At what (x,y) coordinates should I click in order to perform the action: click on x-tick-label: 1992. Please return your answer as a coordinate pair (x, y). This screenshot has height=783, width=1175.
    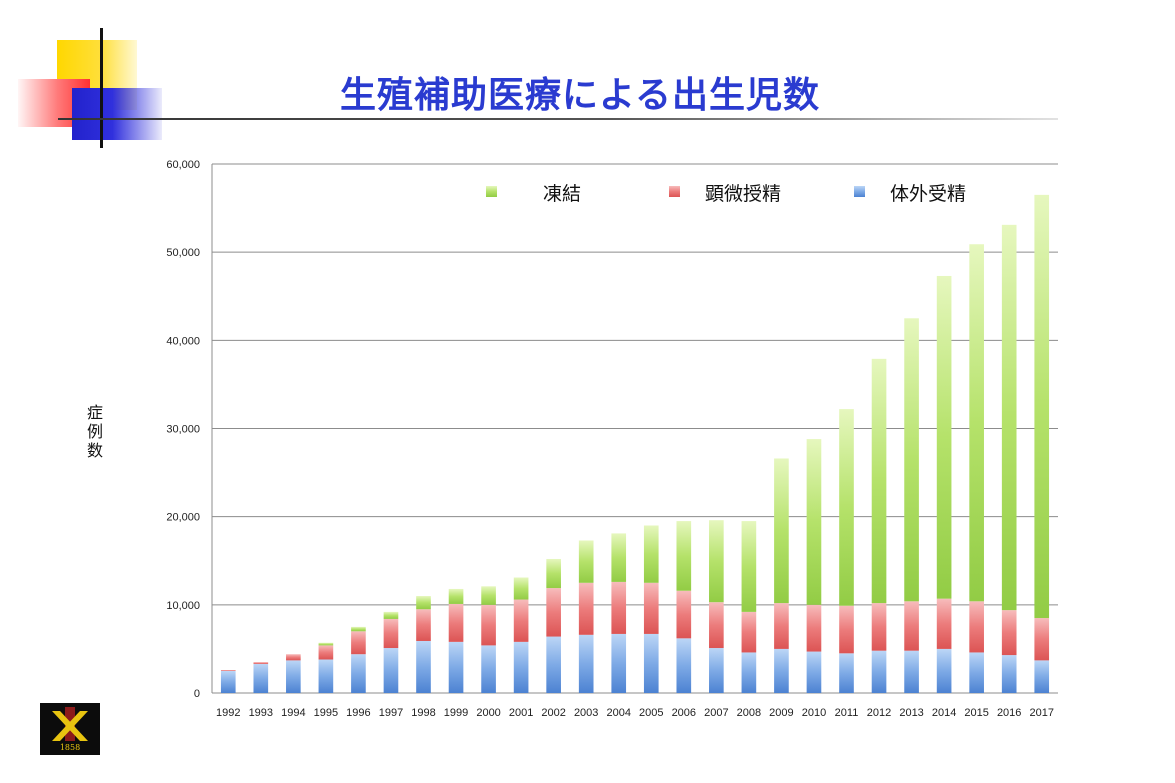
    Looking at the image, I should click on (228, 713).